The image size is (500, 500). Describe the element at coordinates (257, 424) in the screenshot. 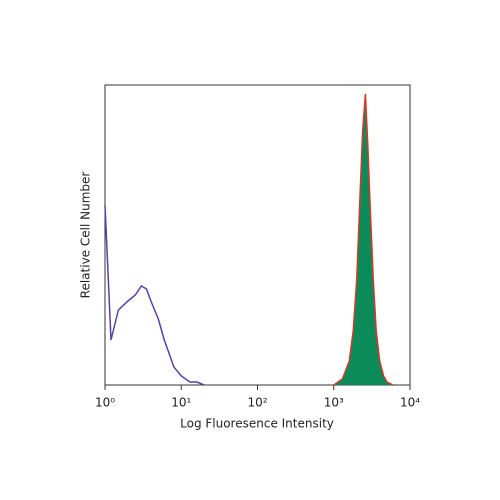

I see `x-axis-label: Log Fluoresence Intensity` at that location.